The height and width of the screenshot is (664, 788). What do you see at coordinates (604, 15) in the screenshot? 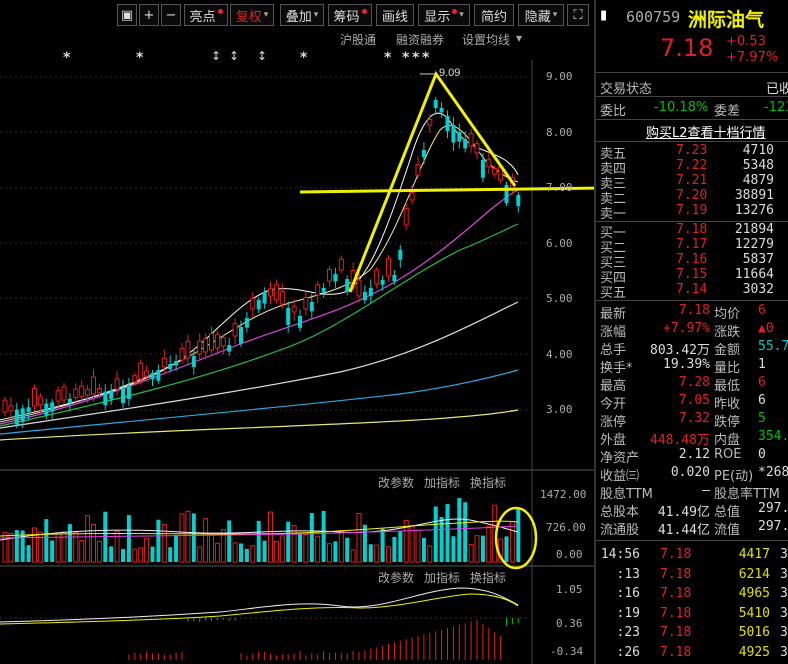
I see `collapse-icon: ▮` at bounding box center [604, 15].